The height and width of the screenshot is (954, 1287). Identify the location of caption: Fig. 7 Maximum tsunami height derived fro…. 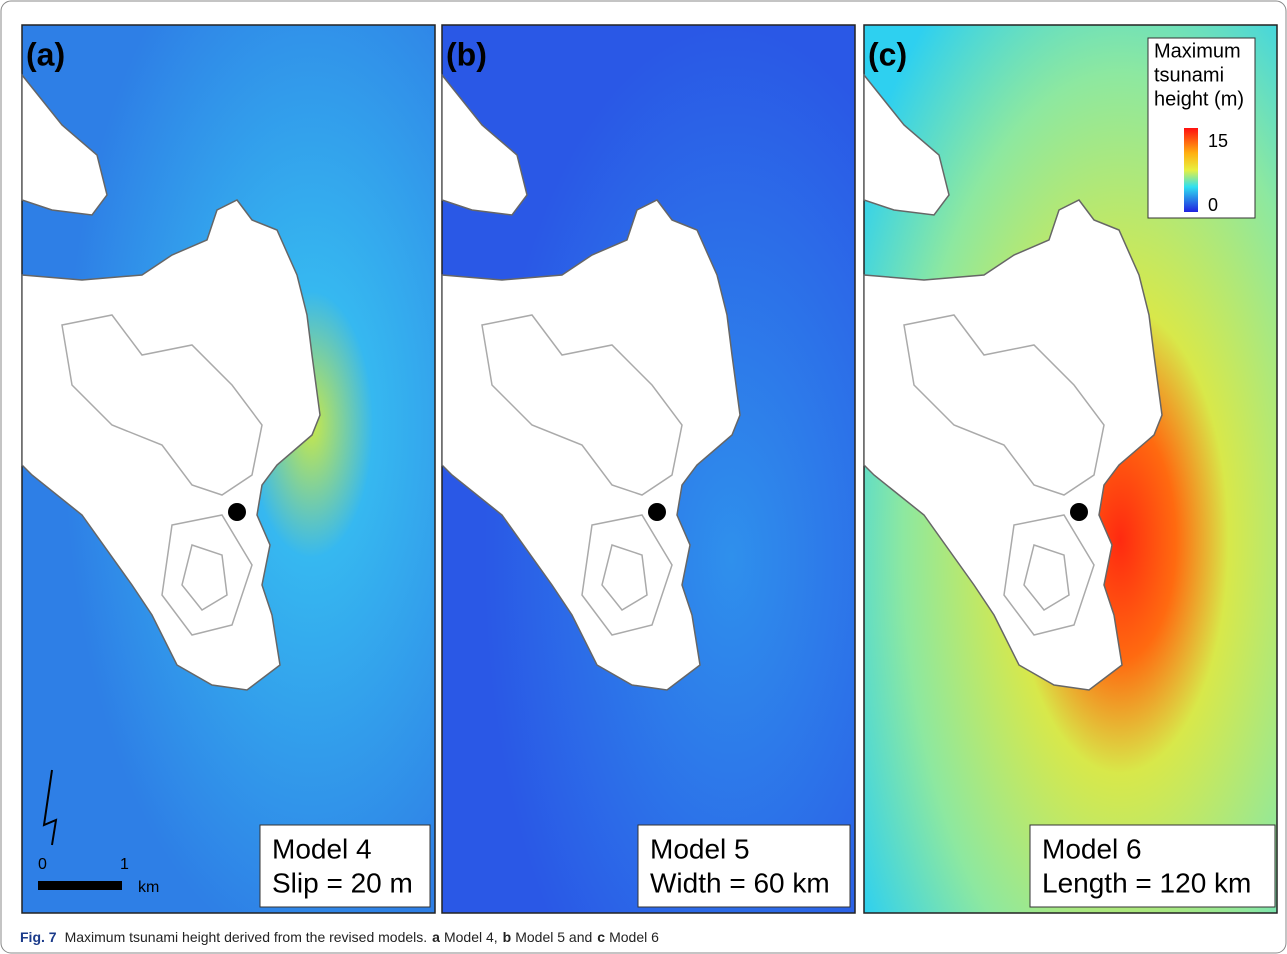
(339, 937).